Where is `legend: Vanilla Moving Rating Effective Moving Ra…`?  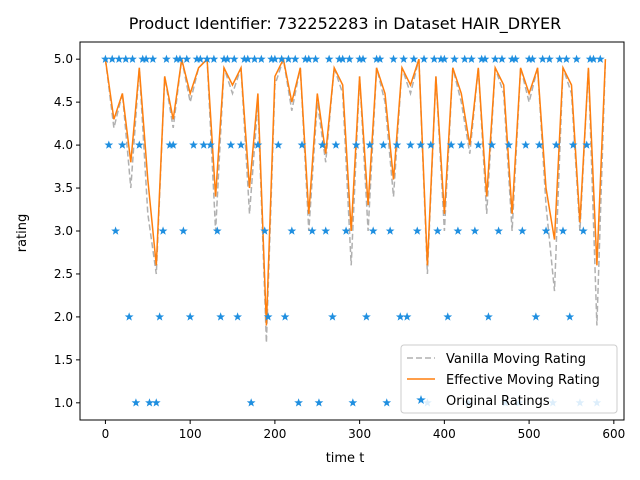
legend: Vanilla Moving Rating Effective Moving Ra… is located at coordinates (509, 379).